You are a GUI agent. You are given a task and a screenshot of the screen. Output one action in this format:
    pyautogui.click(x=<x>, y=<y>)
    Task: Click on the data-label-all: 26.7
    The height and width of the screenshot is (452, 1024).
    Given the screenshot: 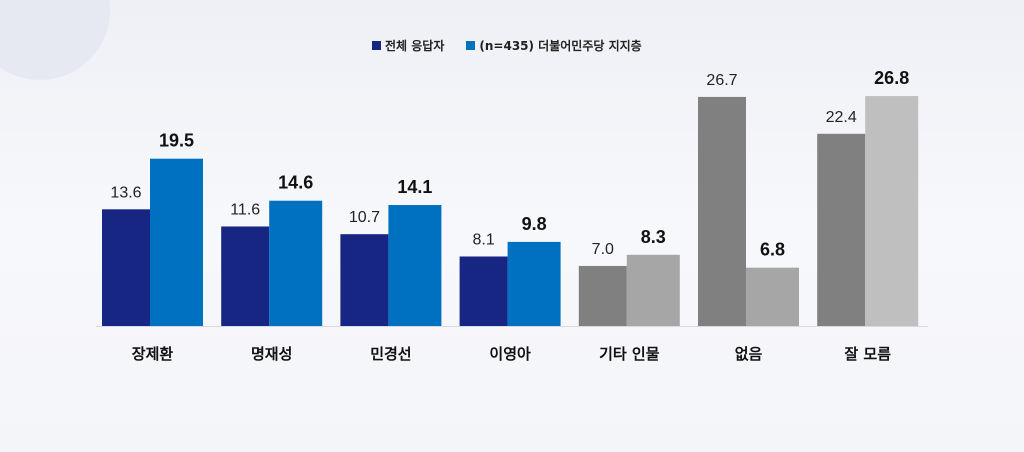 What is the action you would take?
    pyautogui.click(x=721, y=80)
    